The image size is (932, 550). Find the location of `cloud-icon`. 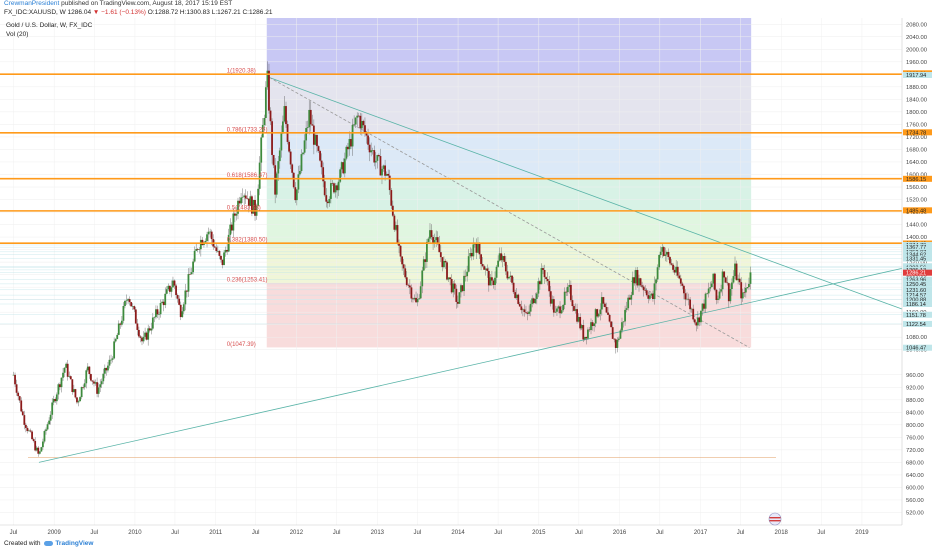

cloud-icon is located at coordinates (49, 543).